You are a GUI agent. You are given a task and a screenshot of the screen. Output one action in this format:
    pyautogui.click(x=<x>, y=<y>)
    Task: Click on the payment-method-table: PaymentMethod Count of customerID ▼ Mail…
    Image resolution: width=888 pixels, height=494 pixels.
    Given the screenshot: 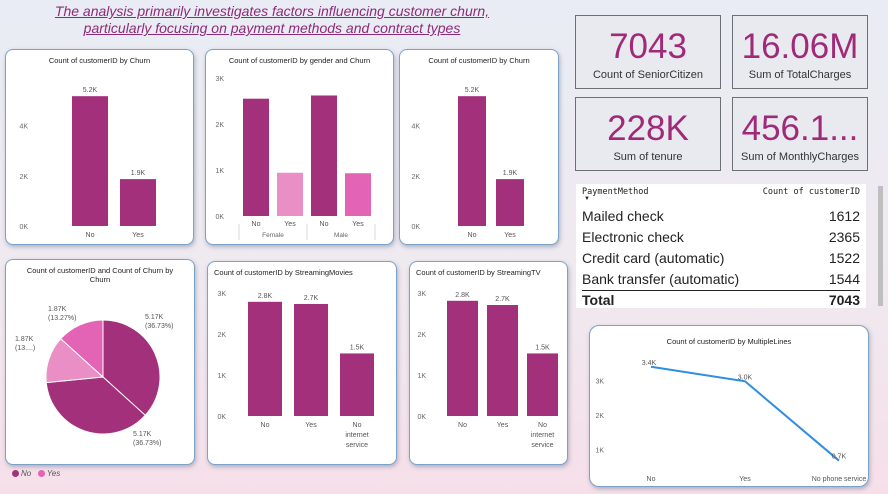 What is the action you would take?
    pyautogui.click(x=721, y=246)
    